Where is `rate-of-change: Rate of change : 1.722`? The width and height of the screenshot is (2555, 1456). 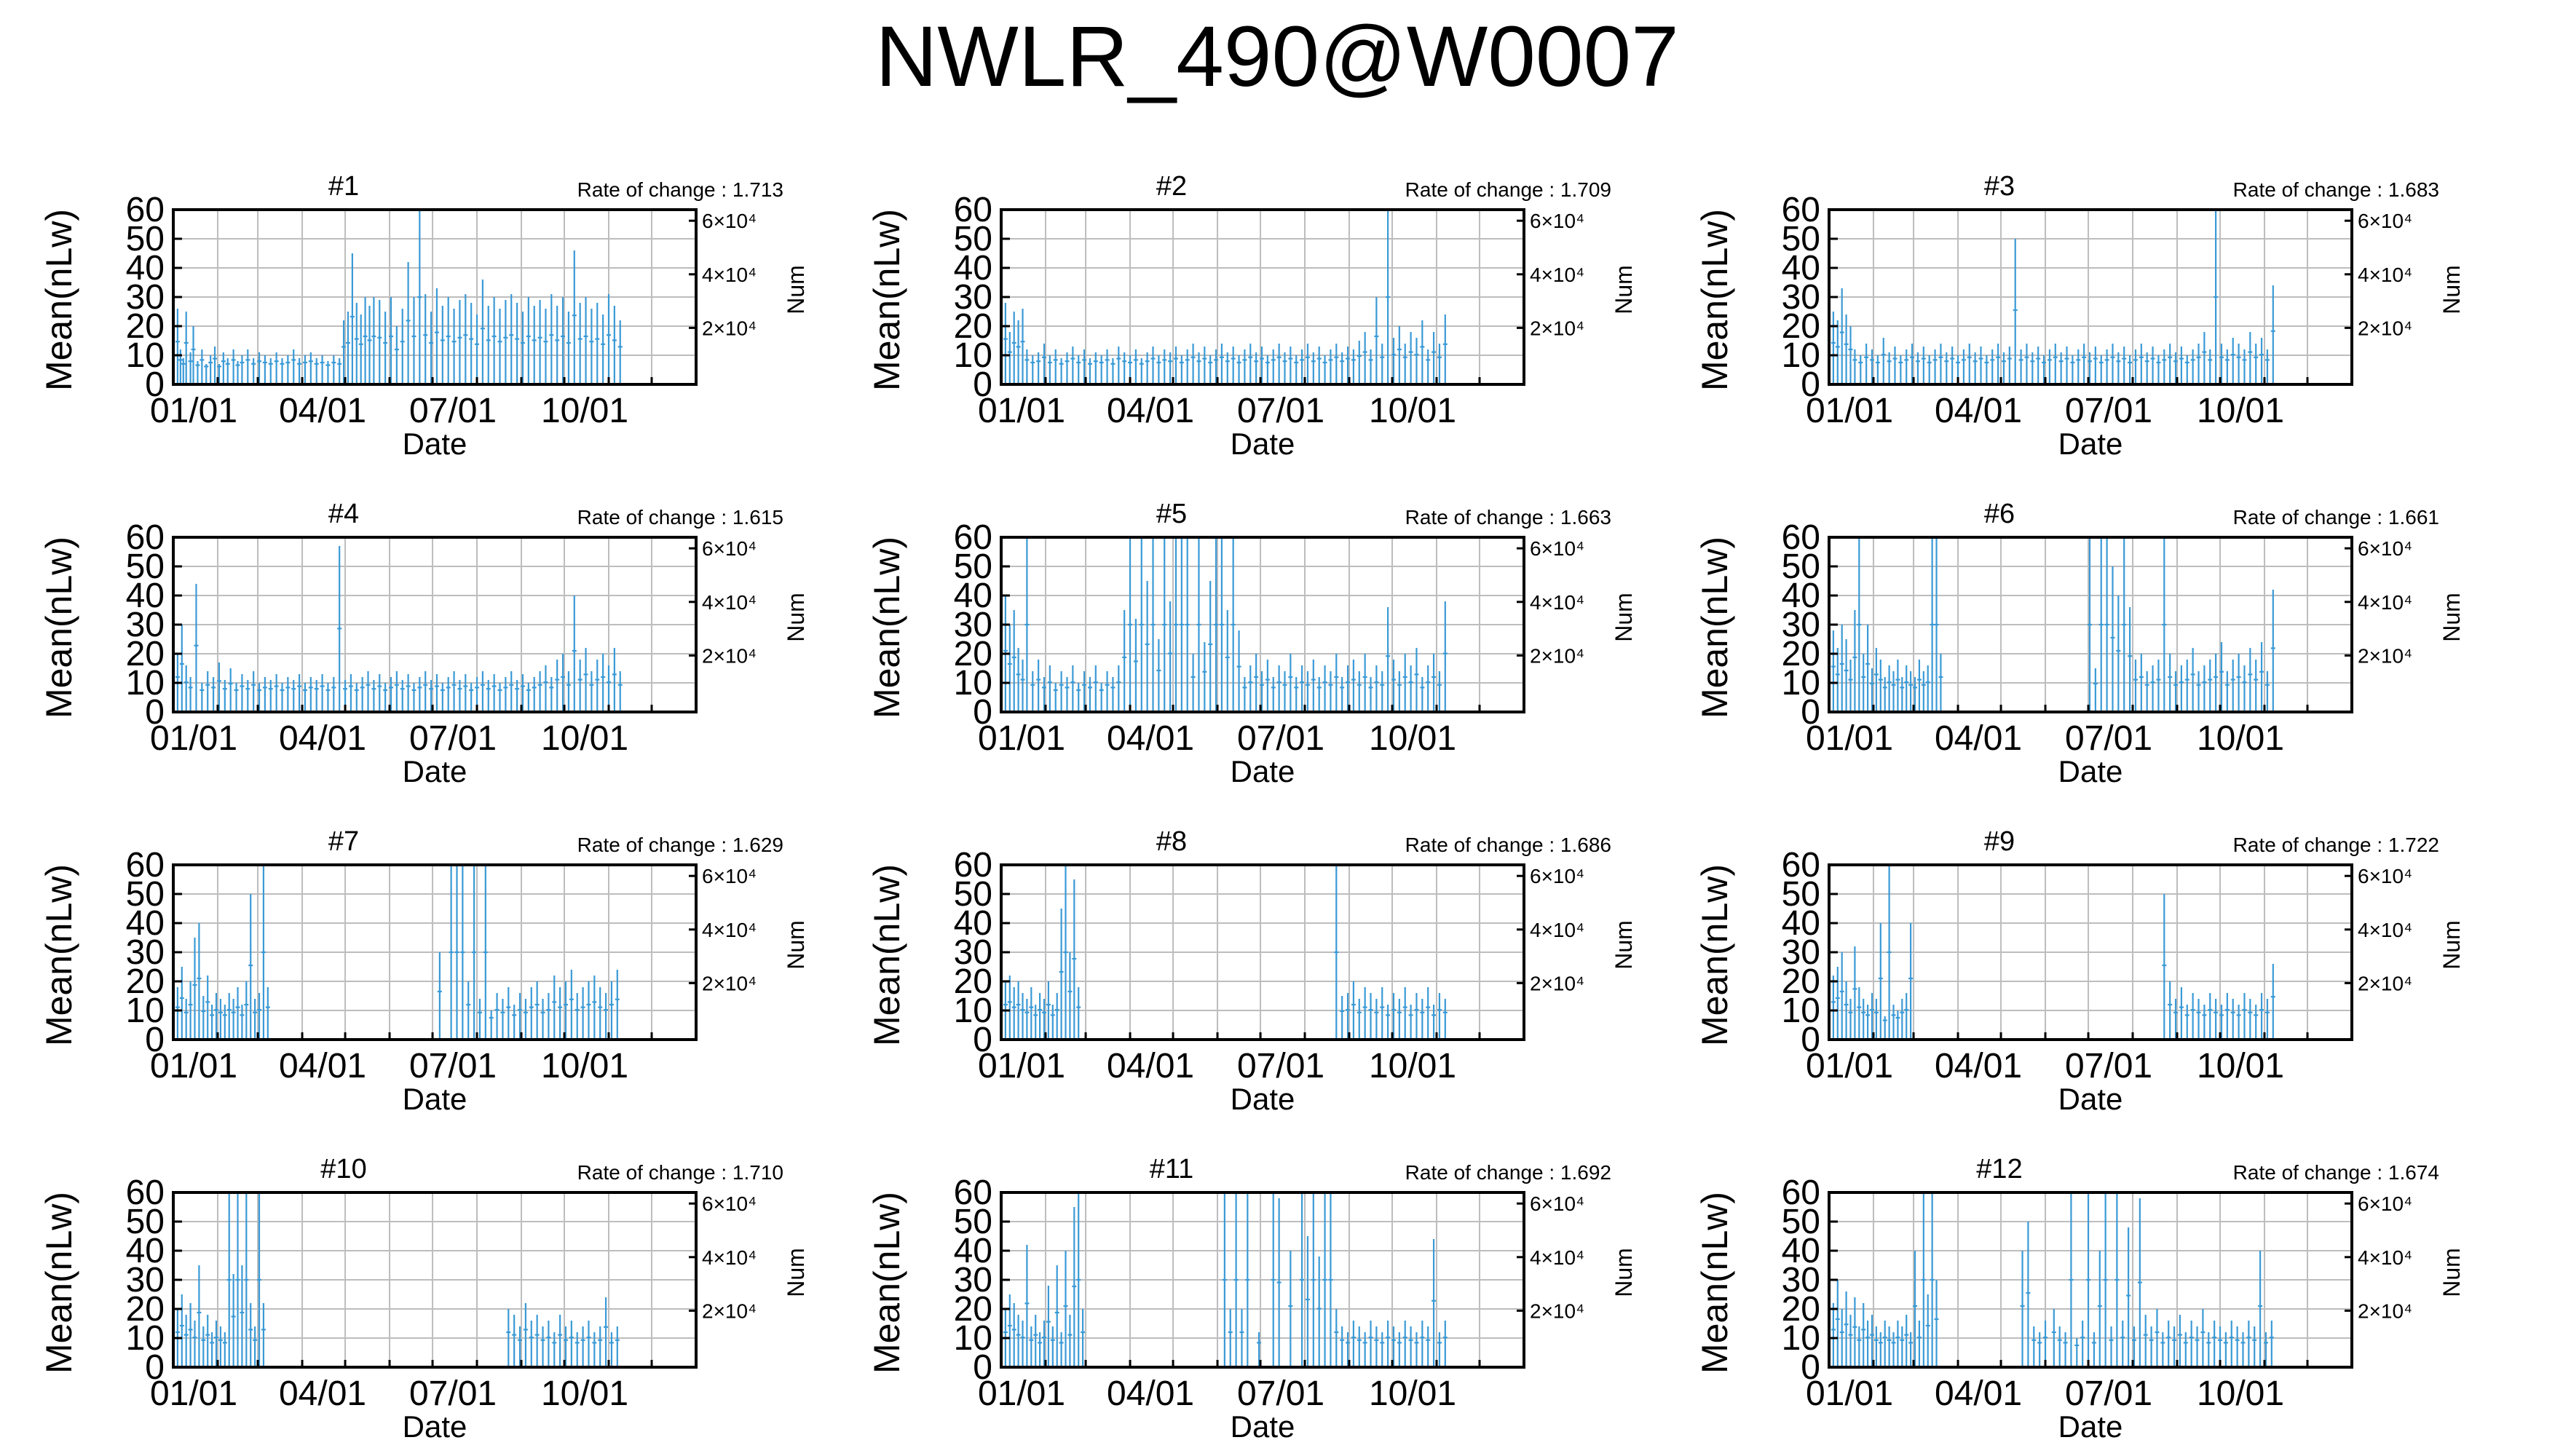 rate-of-change: Rate of change : 1.722 is located at coordinates (2336, 845).